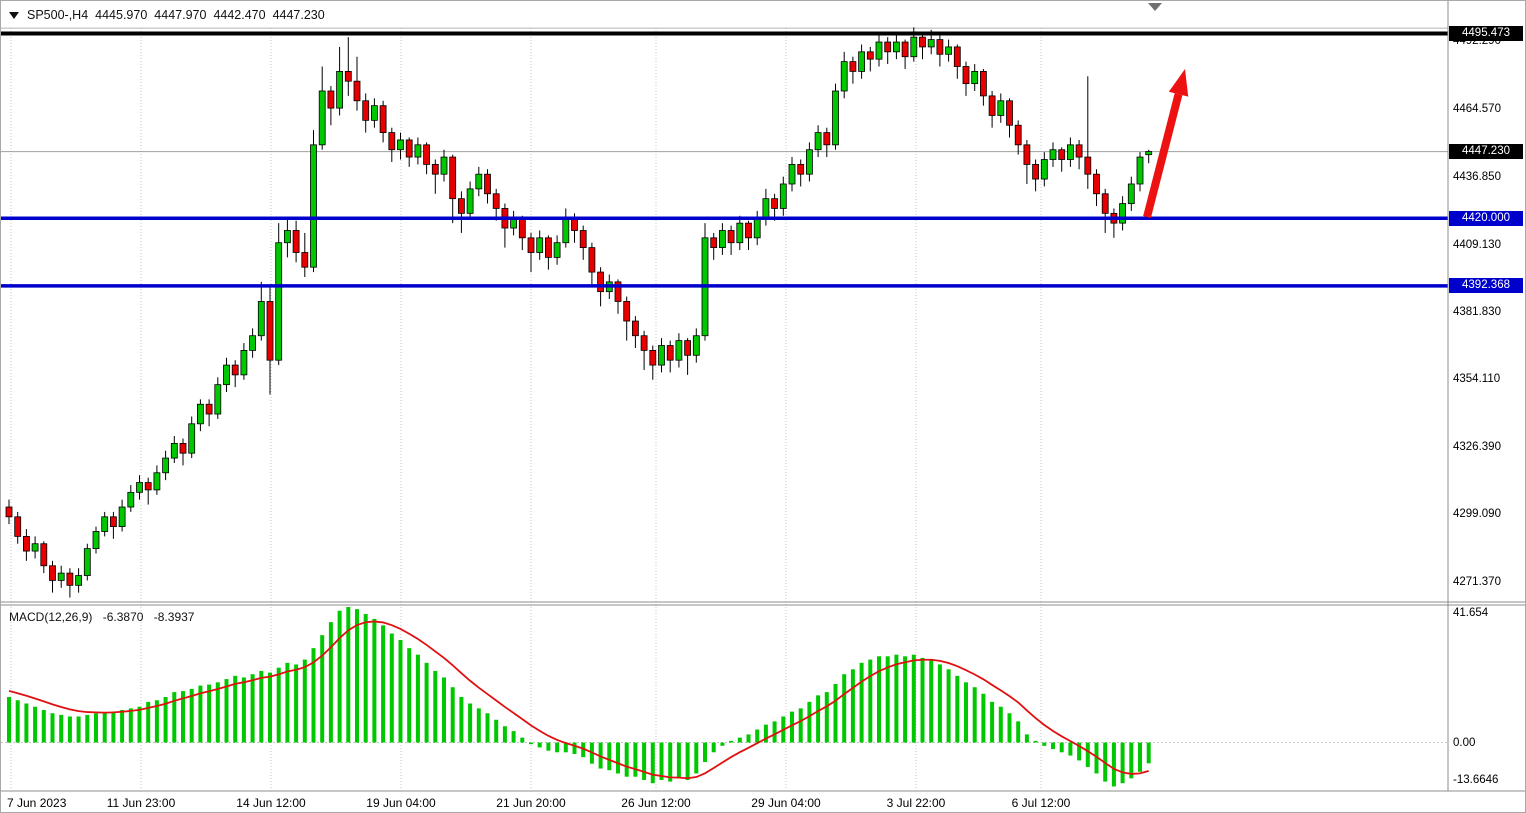  Describe the element at coordinates (141, 803) in the screenshot. I see `time-axis-label: 11 Jun 23:00` at that location.